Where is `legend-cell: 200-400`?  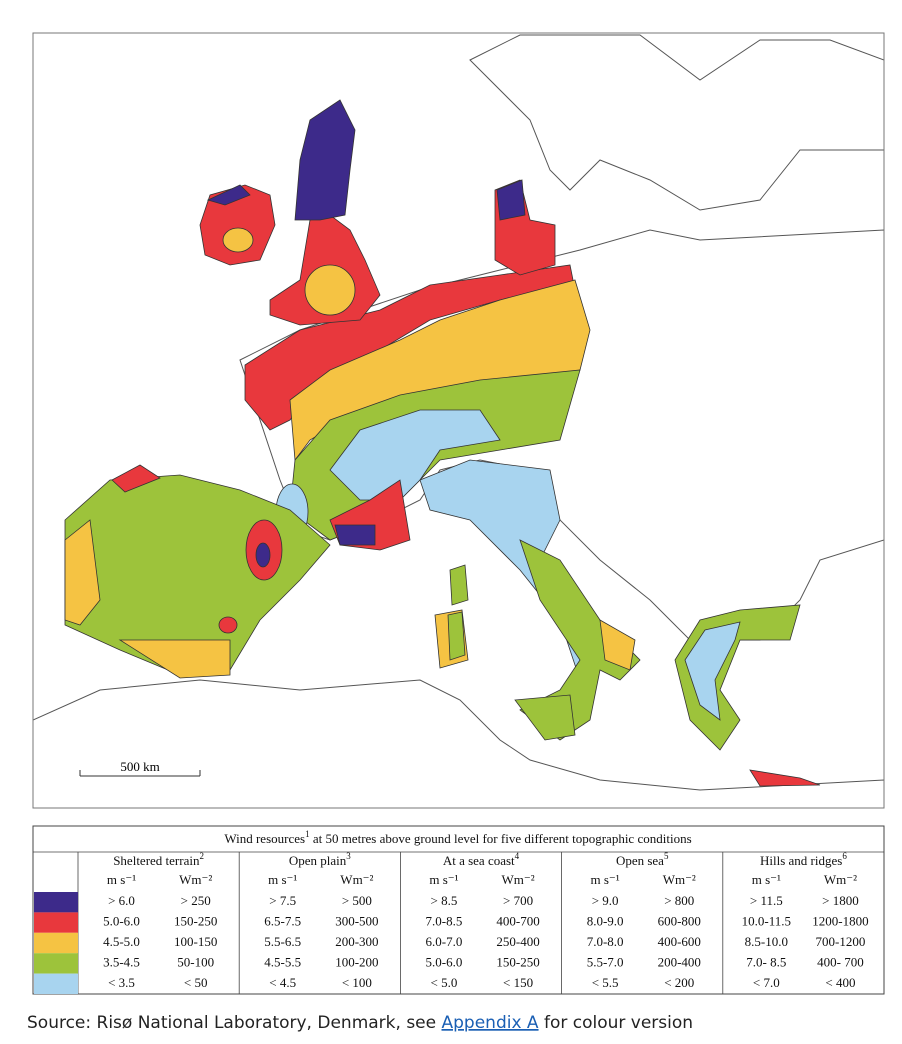
legend-cell: 200-400 is located at coordinates (679, 961).